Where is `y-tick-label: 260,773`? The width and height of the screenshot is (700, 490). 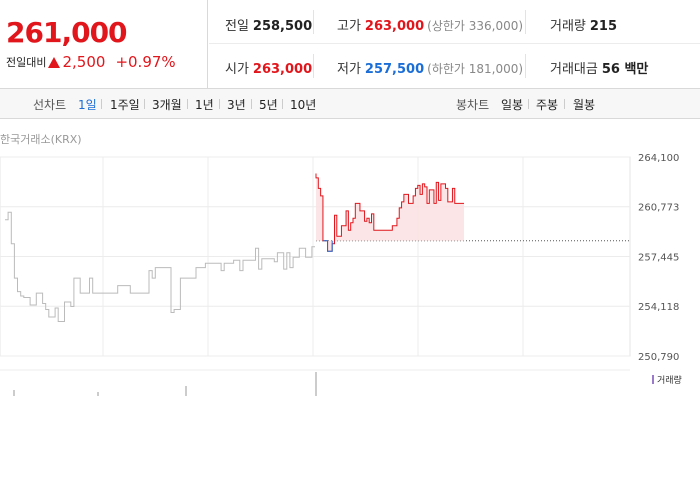 y-tick-label: 260,773 is located at coordinates (658, 208).